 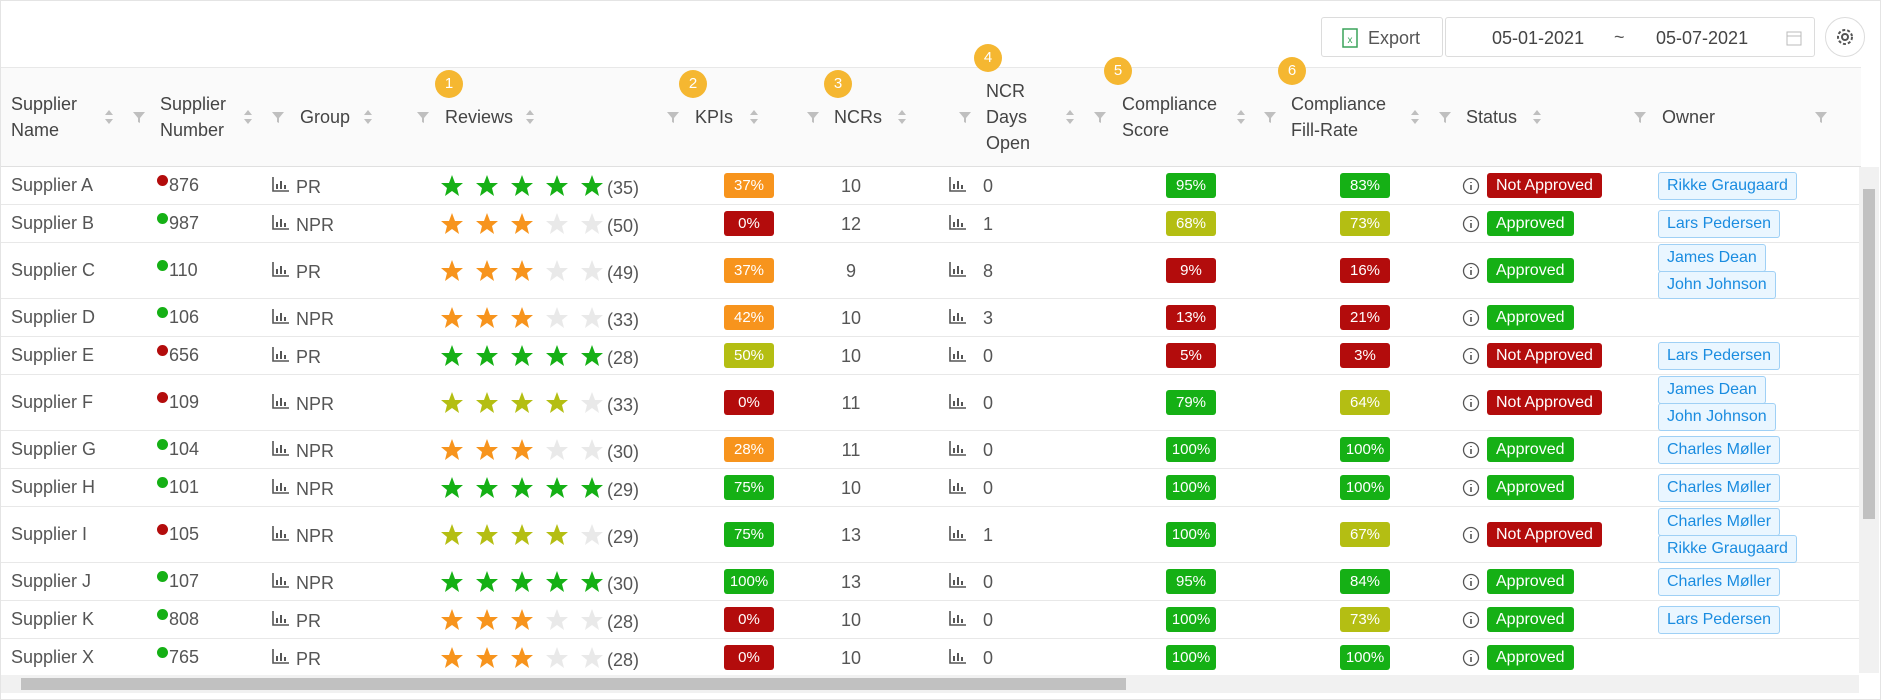 What do you see at coordinates (162, 614) in the screenshot?
I see `status-dot` at bounding box center [162, 614].